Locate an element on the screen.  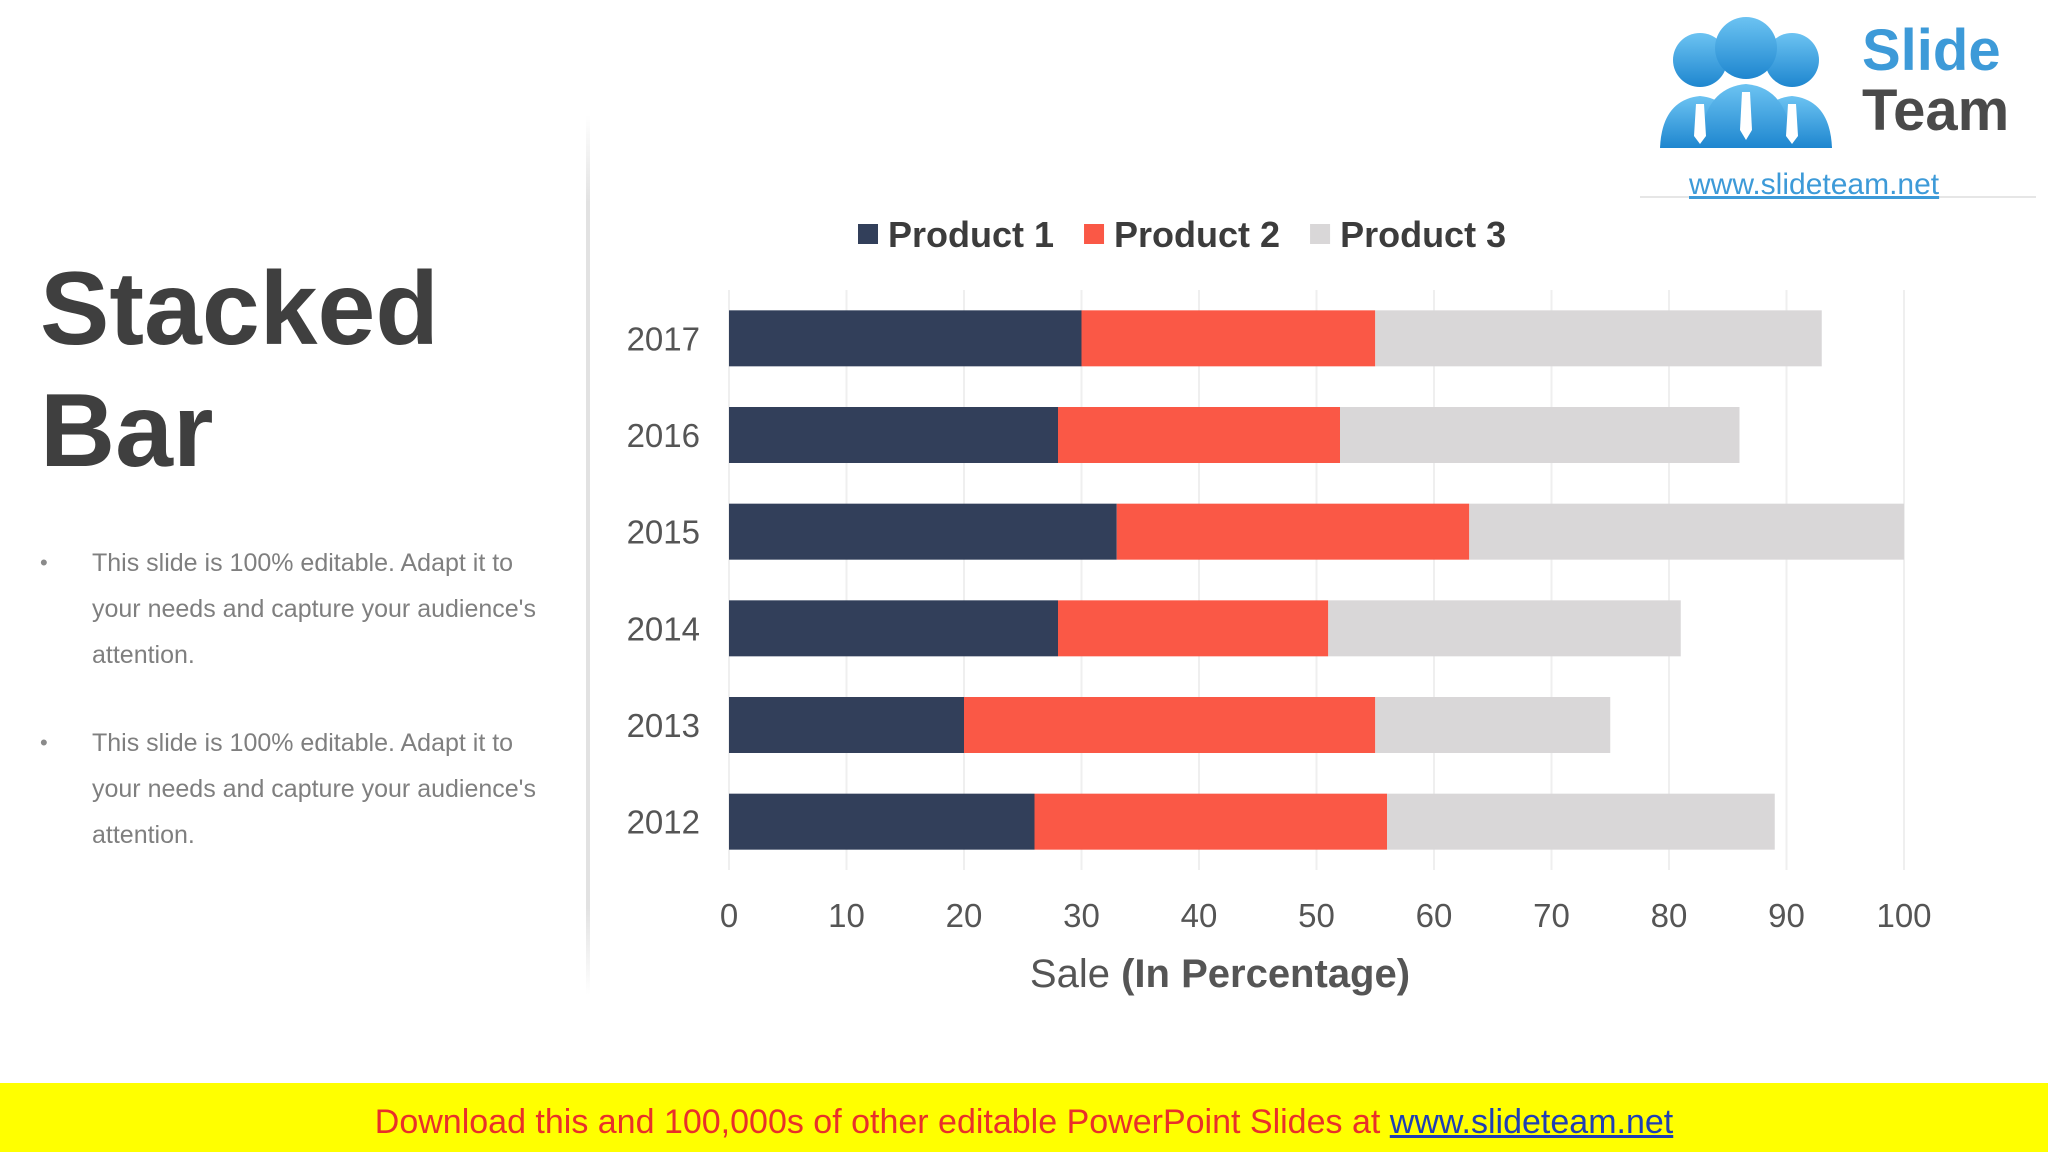
x-tick-label: 100 is located at coordinates (1903, 915).